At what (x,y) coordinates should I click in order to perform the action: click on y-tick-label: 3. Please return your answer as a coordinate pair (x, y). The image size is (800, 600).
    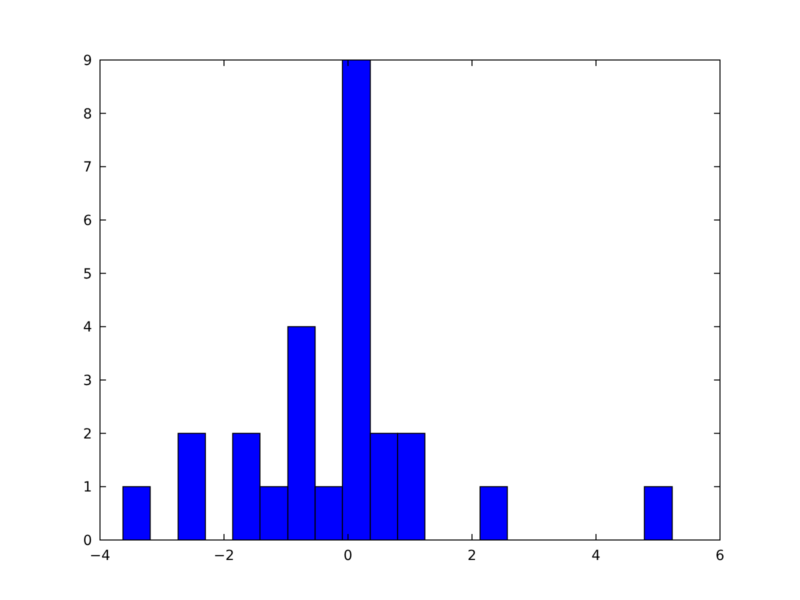
    Looking at the image, I should click on (87, 381).